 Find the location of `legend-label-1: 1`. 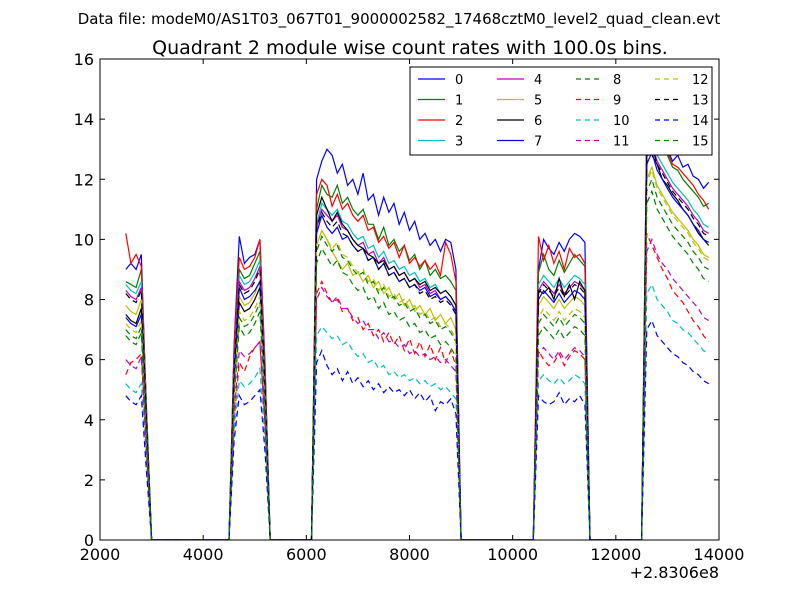

legend-label-1: 1 is located at coordinates (459, 101).